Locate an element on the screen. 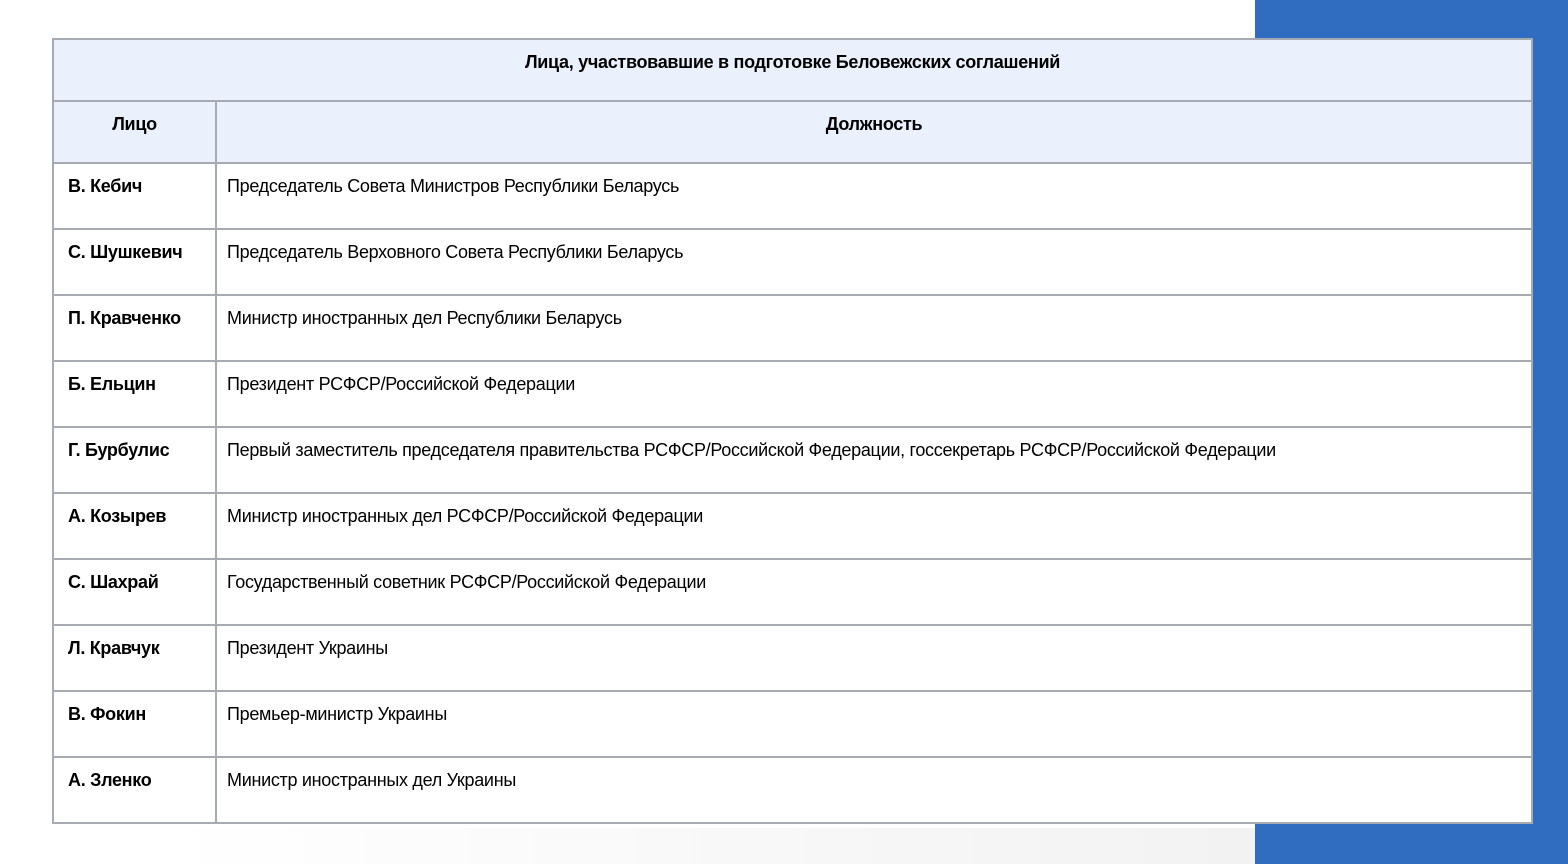 This screenshot has height=864, width=1568. position-cell: Министр иностранных дел Украины is located at coordinates (874, 790).